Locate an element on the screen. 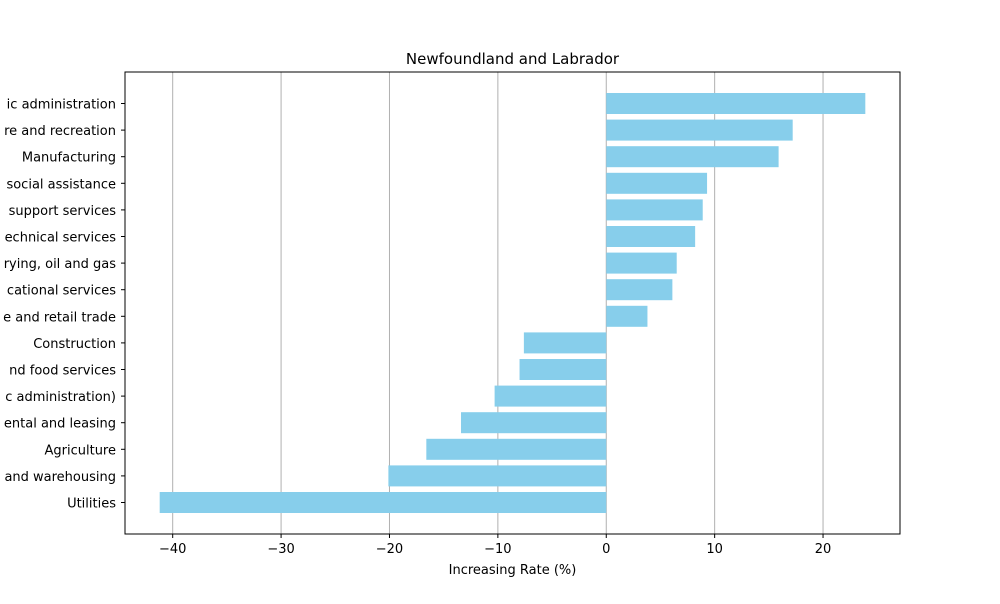  y-tick-label: rying, oil and gas is located at coordinates (60, 264).